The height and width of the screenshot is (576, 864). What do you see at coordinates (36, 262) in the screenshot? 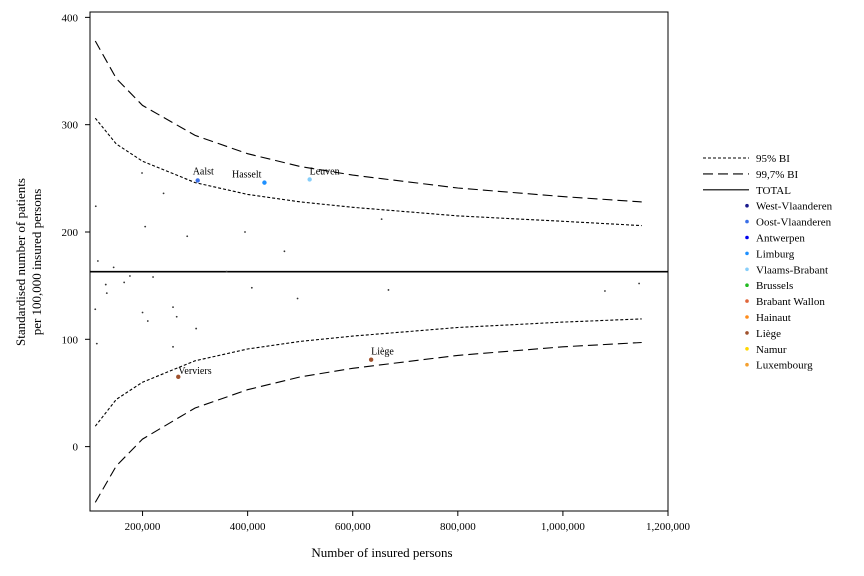
I see `y-axis-title-line2: per 100,000 insured persons` at bounding box center [36, 262].